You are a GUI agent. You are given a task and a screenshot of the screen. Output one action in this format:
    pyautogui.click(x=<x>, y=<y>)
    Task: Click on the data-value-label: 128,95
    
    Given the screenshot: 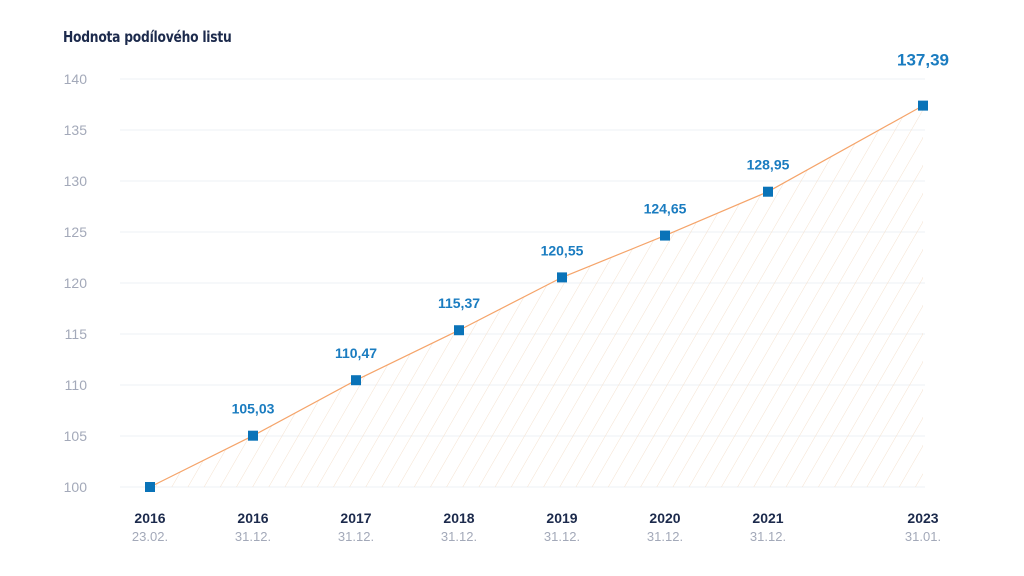 What is the action you would take?
    pyautogui.click(x=768, y=165)
    